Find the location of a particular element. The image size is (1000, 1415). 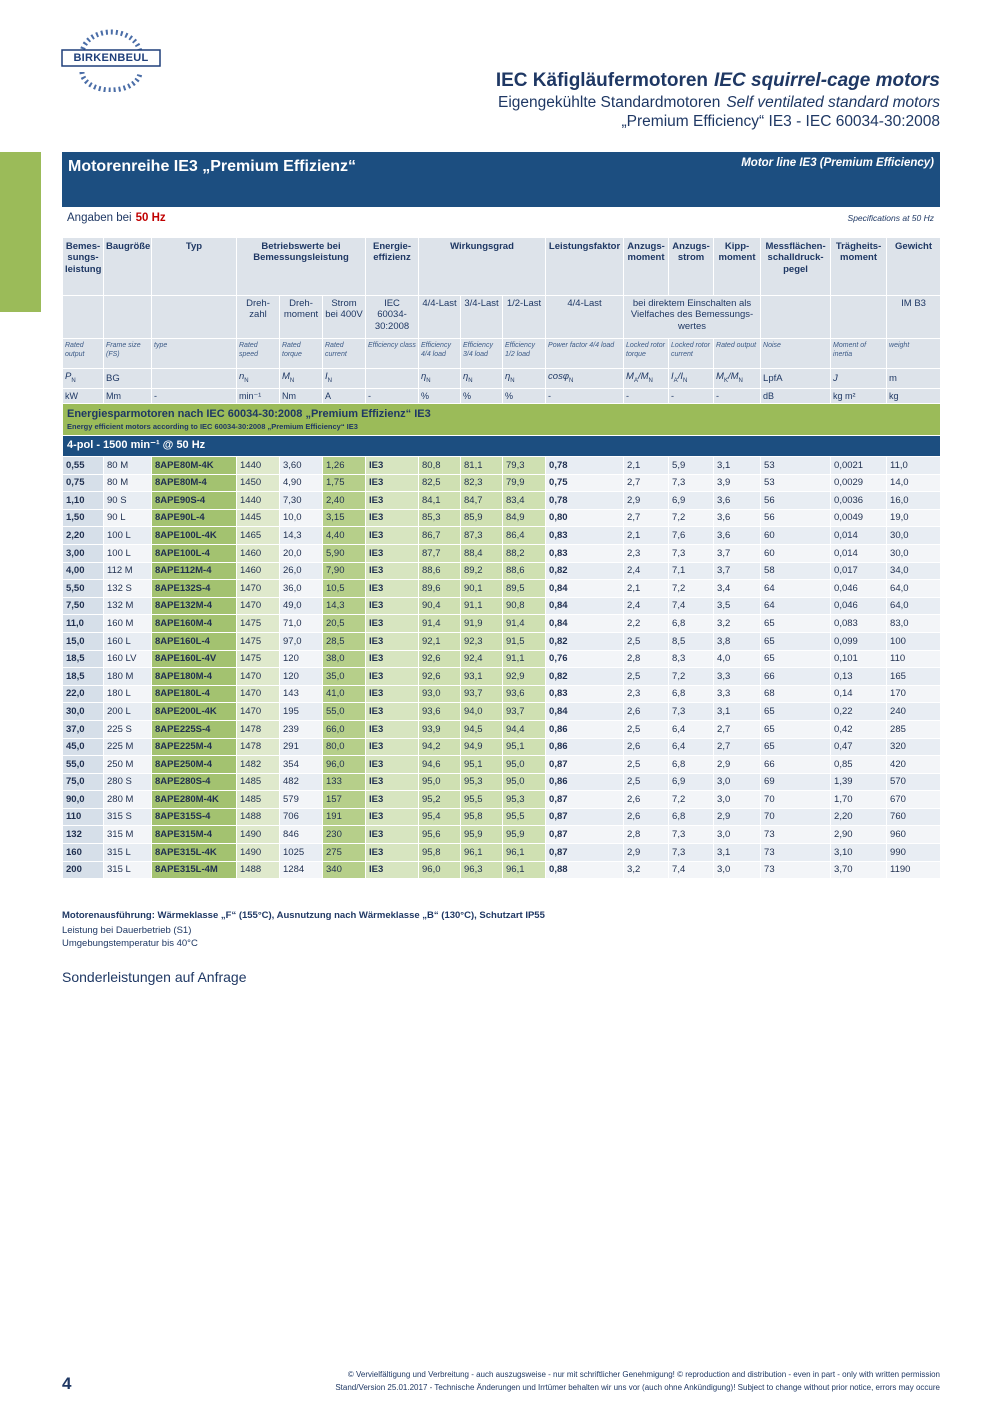

data-cell: 3,8 is located at coordinates (737, 641).